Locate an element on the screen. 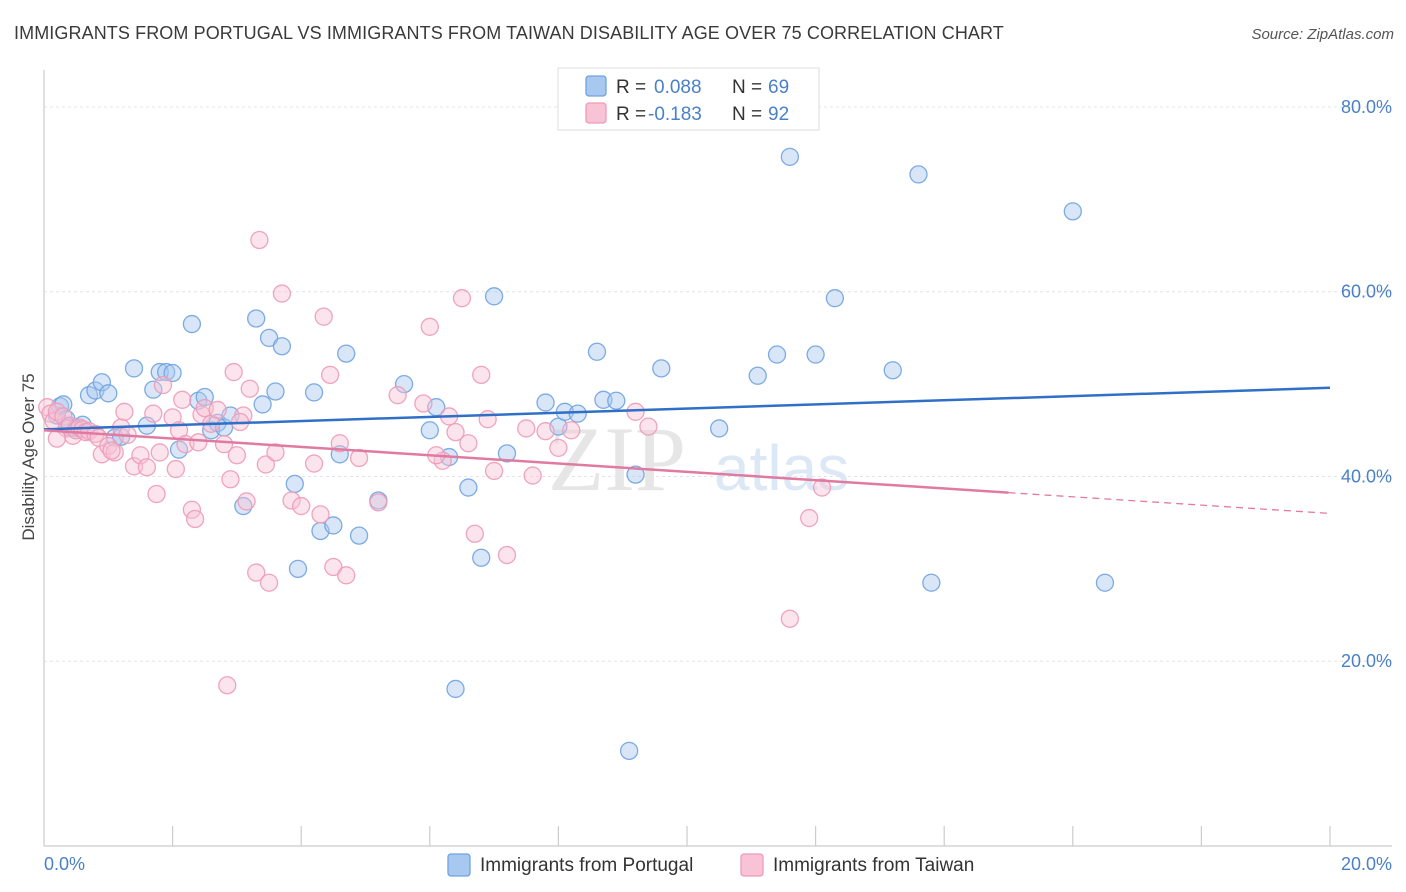 The height and width of the screenshot is (892, 1406). trendlines is located at coordinates (687, 450).